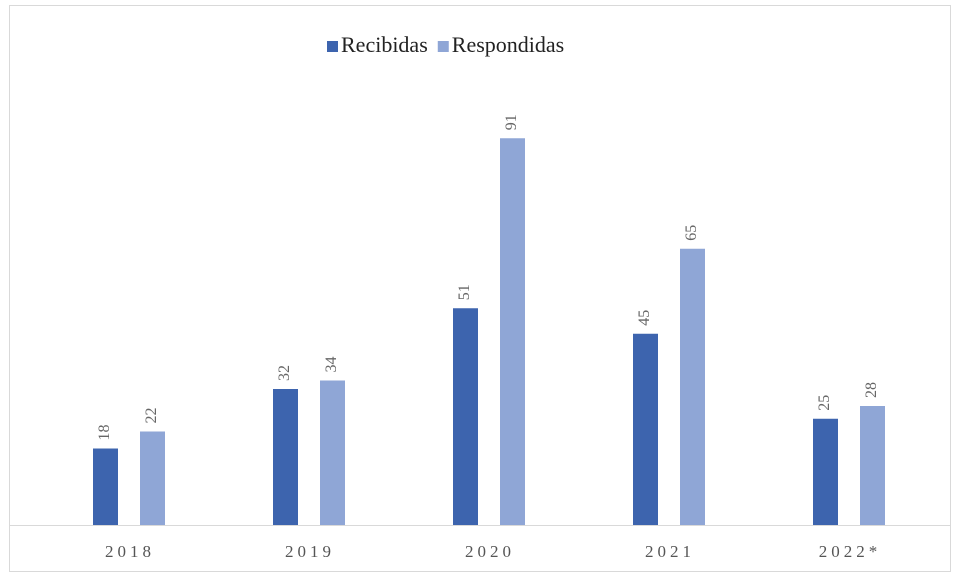 The width and height of the screenshot is (959, 577). I want to click on x-tick-label: 2019, so click(310, 551).